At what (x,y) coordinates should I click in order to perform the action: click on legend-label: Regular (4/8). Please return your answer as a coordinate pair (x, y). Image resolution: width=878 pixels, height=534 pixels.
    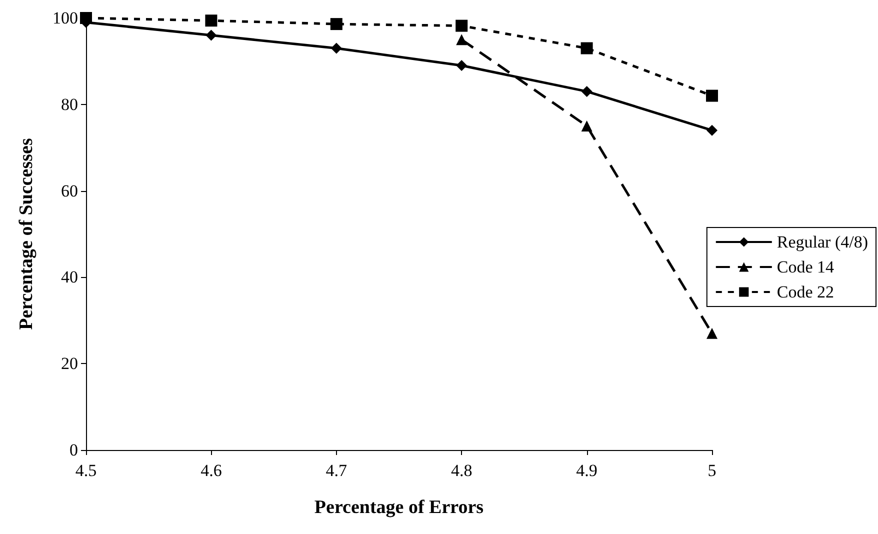
    Looking at the image, I should click on (822, 242).